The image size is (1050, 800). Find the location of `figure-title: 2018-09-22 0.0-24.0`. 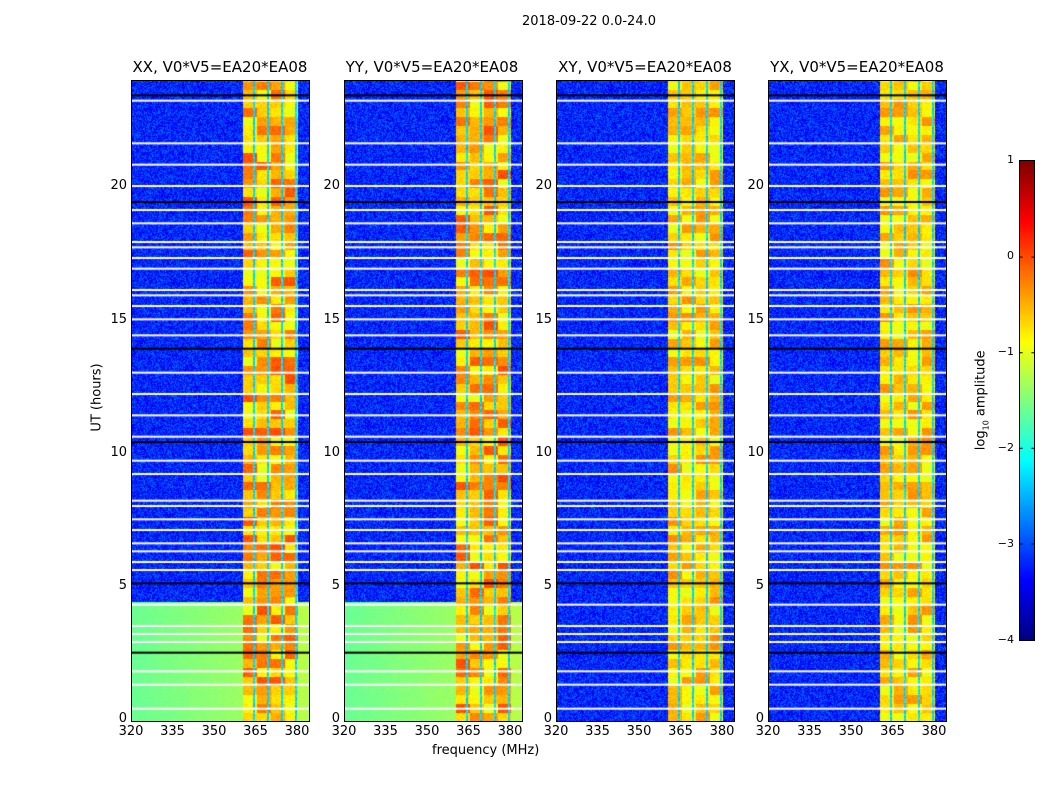

figure-title: 2018-09-22 0.0-24.0 is located at coordinates (589, 21).